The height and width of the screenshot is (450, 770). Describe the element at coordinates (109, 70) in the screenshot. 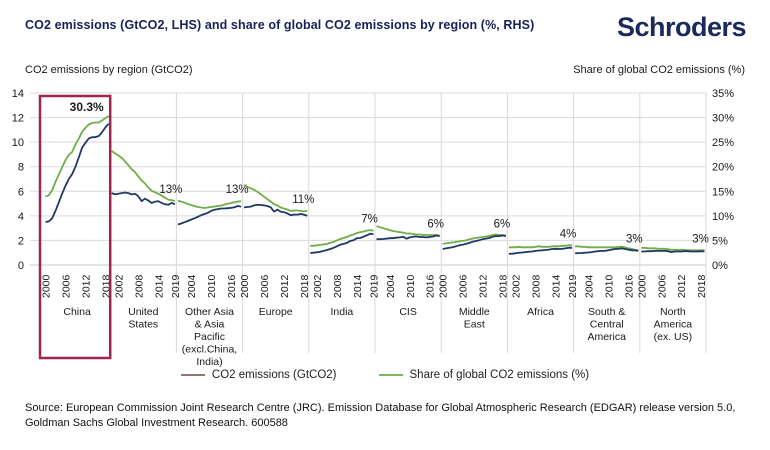

I see `lhs-axis-title: CO2 emissions by region (GtCO2)` at that location.